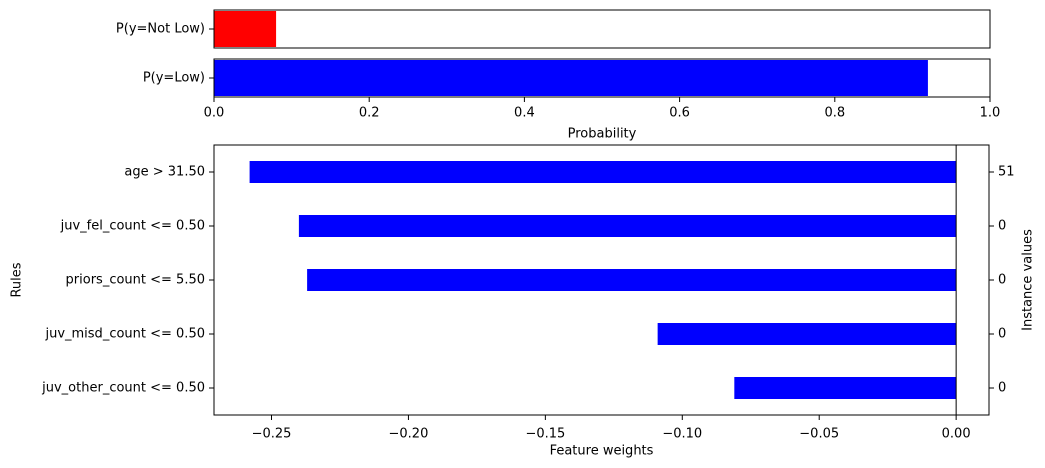 Image resolution: width=1045 pixels, height=468 pixels. I want to click on rule-label: juv_other_count <= 0.50, so click(123, 388).